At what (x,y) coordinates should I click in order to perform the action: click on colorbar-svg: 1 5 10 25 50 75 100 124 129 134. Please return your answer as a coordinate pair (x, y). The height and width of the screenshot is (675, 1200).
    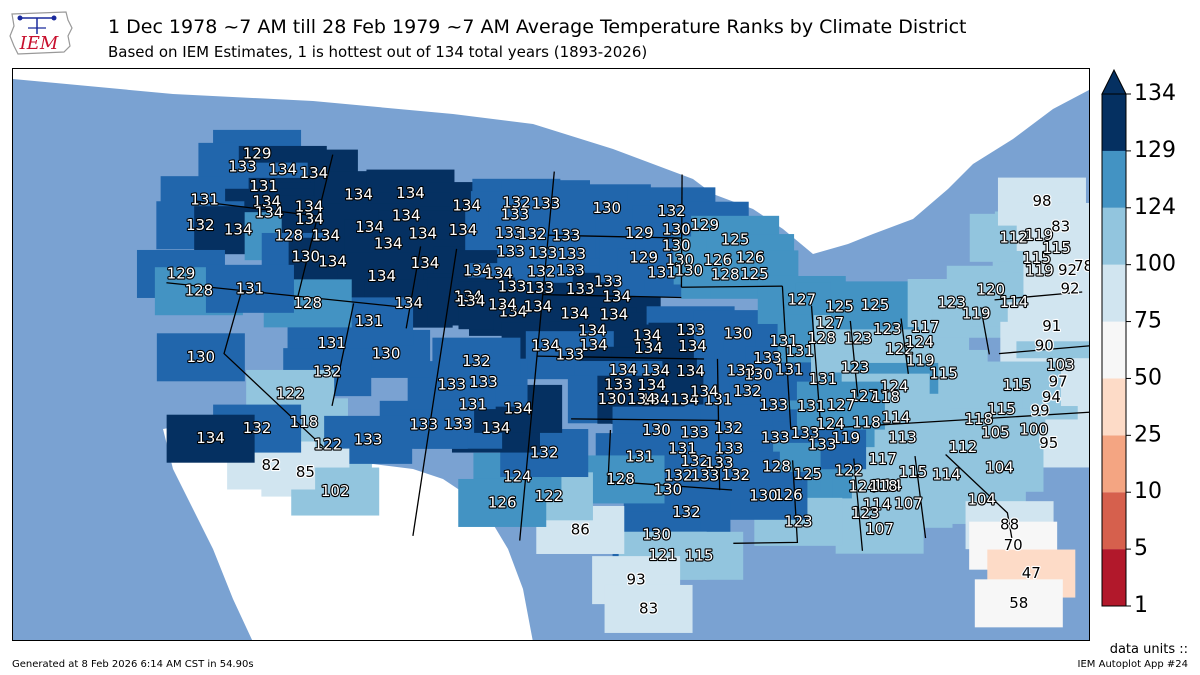
    Looking at the image, I should click on (1138, 343).